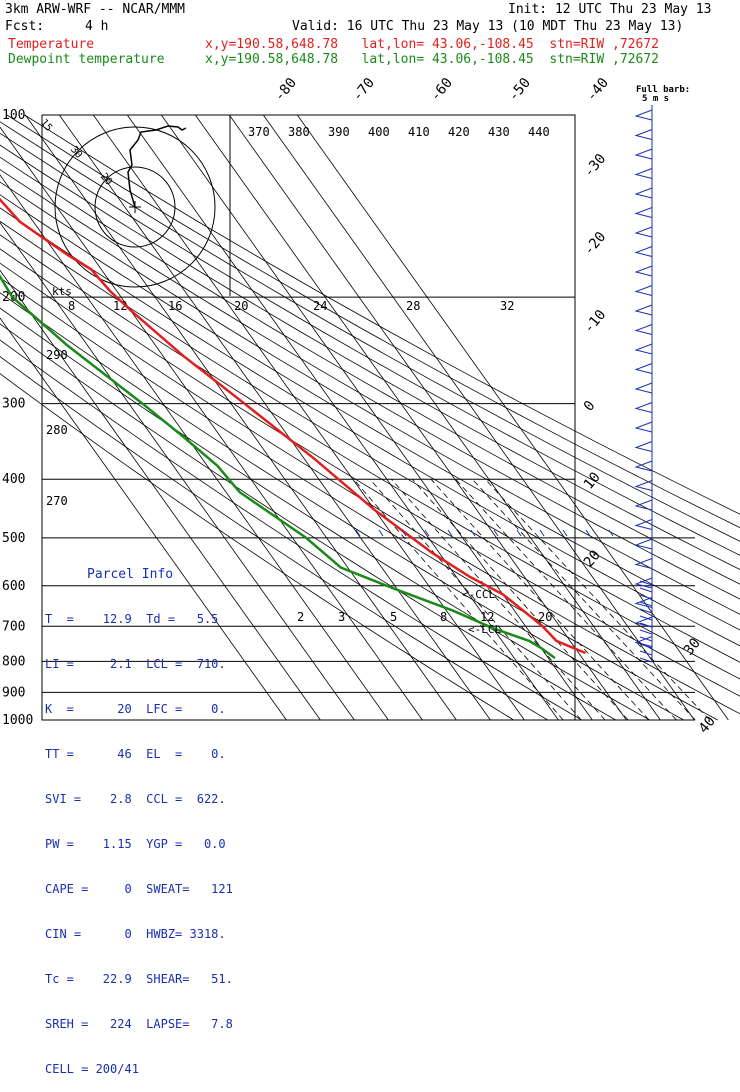  What do you see at coordinates (655, 99) in the screenshot?
I see `barb-note-line2: 5 m s` at bounding box center [655, 99].